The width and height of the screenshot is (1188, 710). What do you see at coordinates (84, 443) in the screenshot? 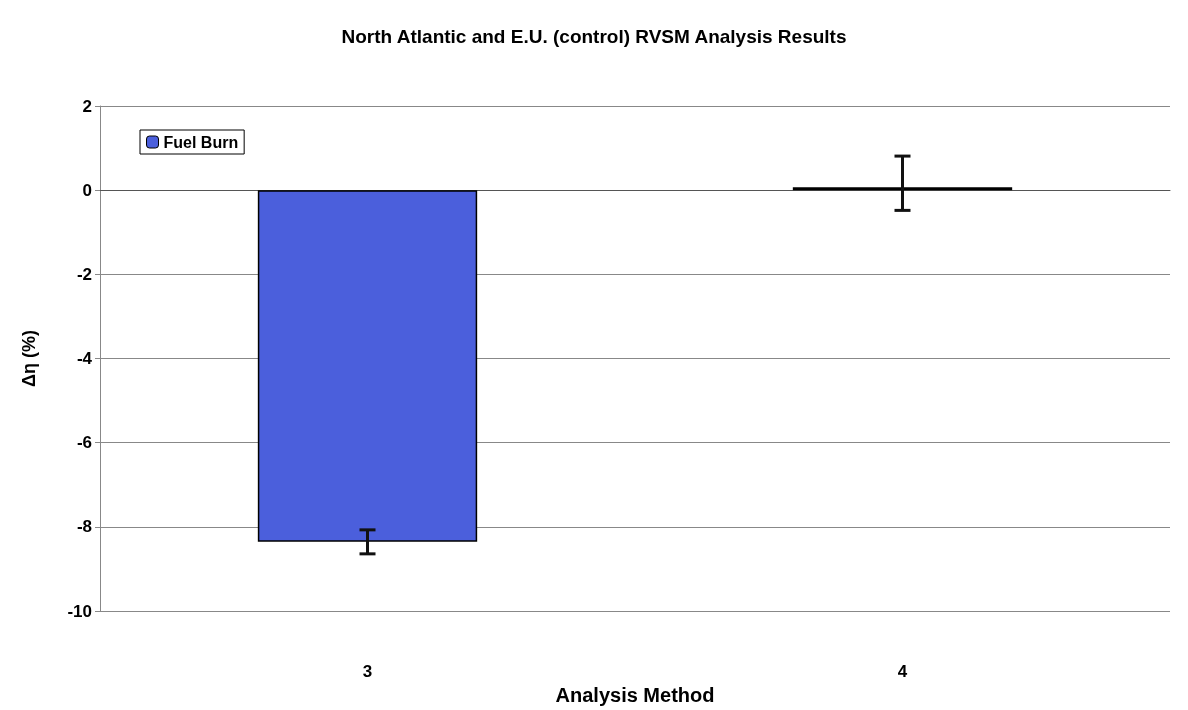
I see `y-tick-label: -6` at bounding box center [84, 443].